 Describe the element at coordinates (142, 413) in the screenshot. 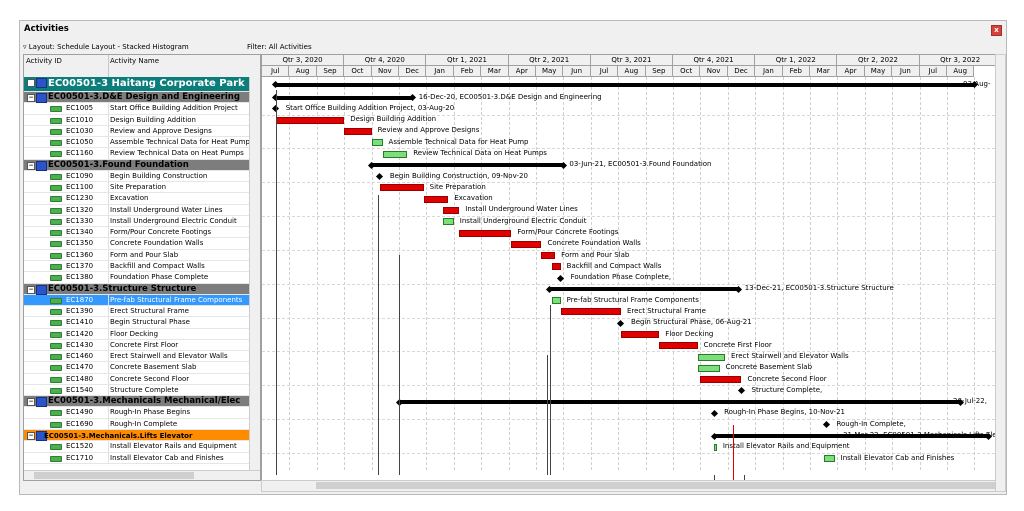

I see `table-row: EC1490 Rough-In Phase Begins` at that location.